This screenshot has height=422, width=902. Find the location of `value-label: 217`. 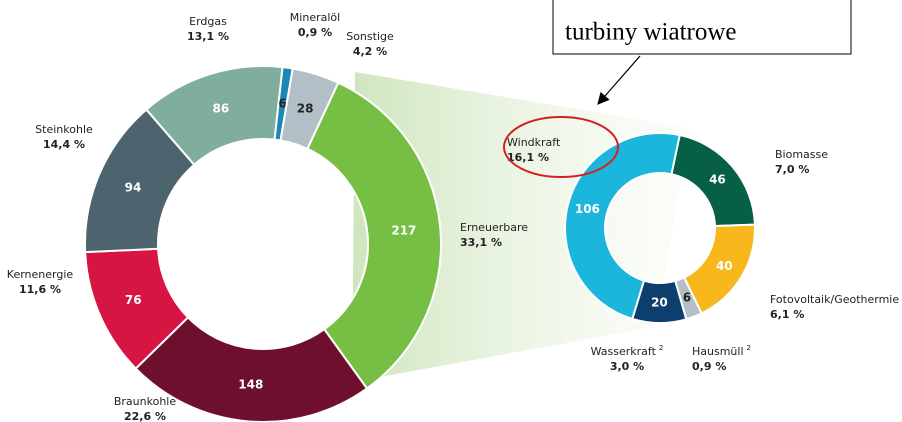

value-label: 217 is located at coordinates (403, 230).